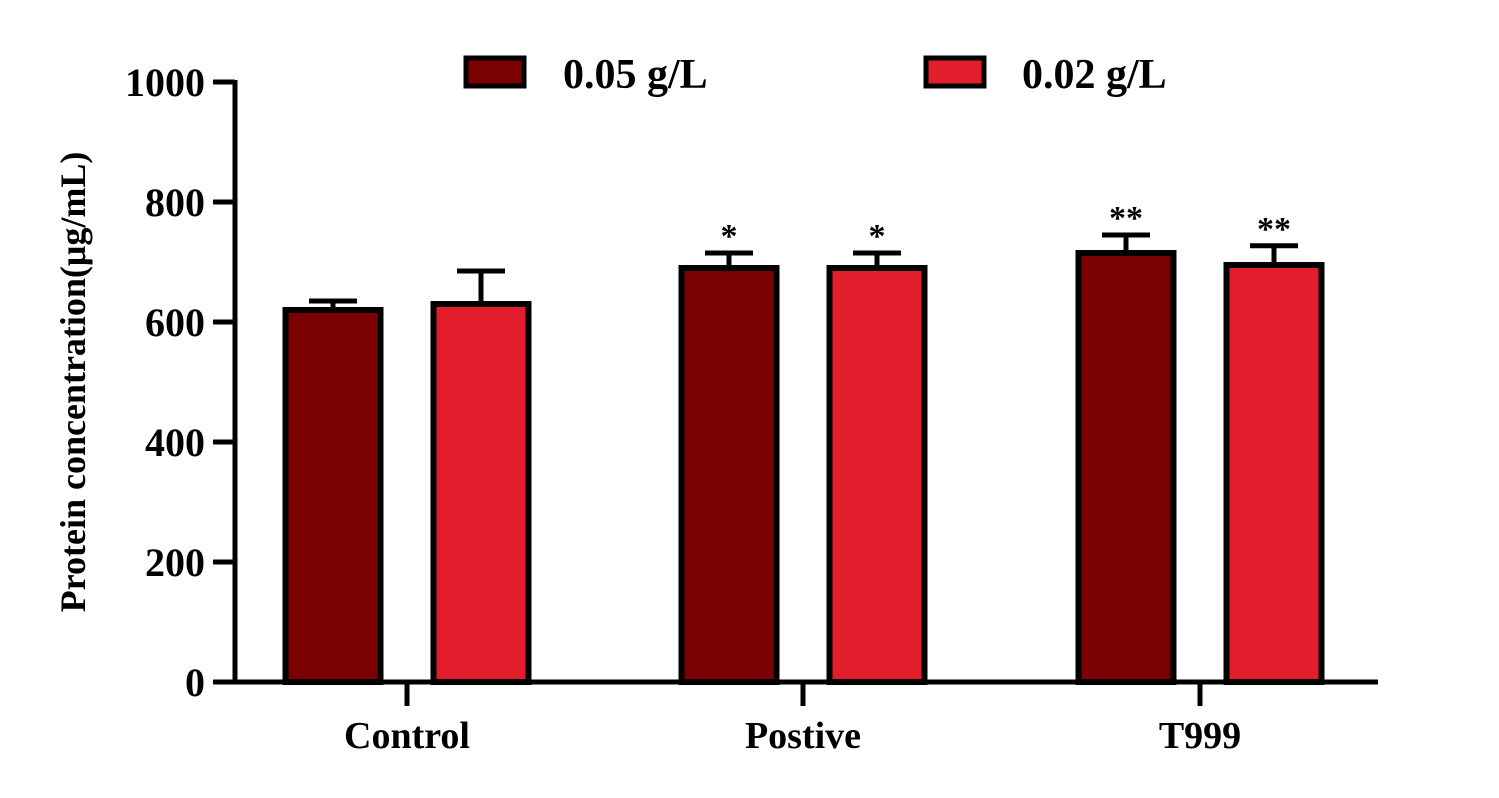  I want to click on legend: 0.05 g/L 0.02 g/L, so click(815, 75).